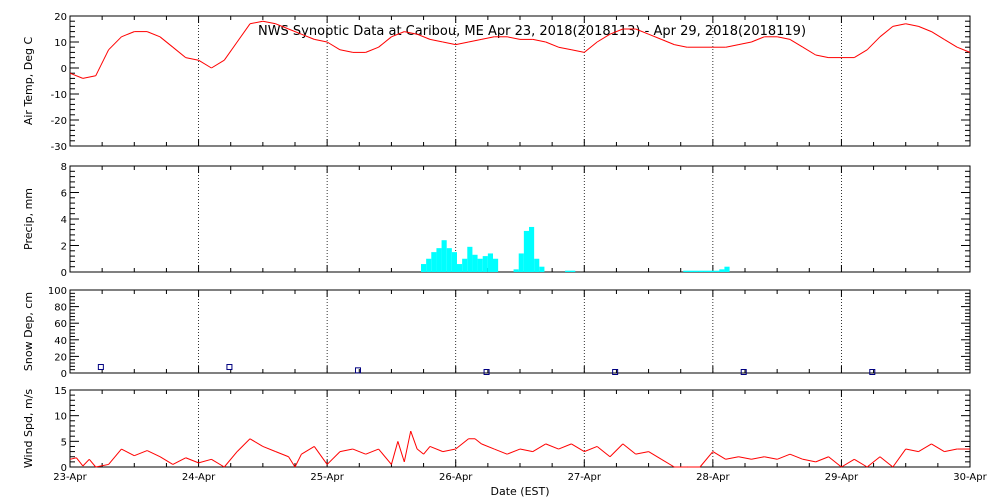 This screenshot has height=504, width=1000. What do you see at coordinates (64, 442) in the screenshot?
I see `y-tick-label: 5` at bounding box center [64, 442].